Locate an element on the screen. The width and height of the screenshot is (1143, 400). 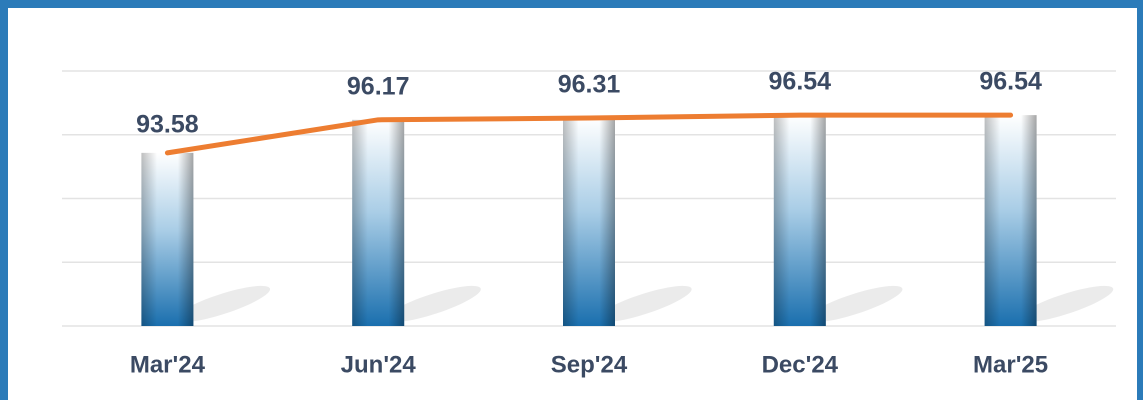
data-label: 96.31 is located at coordinates (589, 85).